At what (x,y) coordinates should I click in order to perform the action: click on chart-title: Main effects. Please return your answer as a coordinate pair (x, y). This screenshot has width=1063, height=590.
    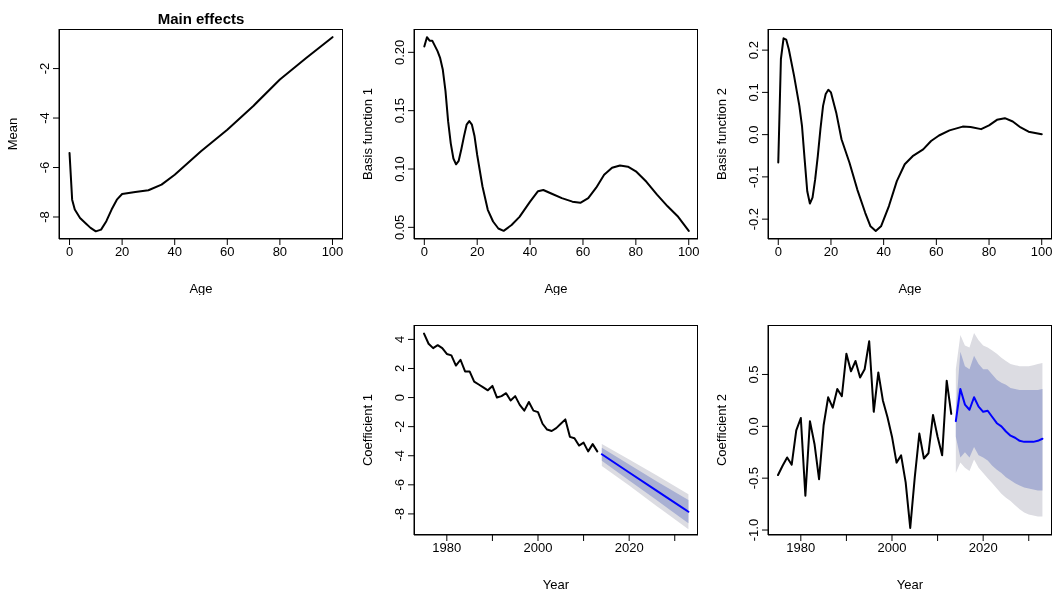
    Looking at the image, I should click on (201, 18).